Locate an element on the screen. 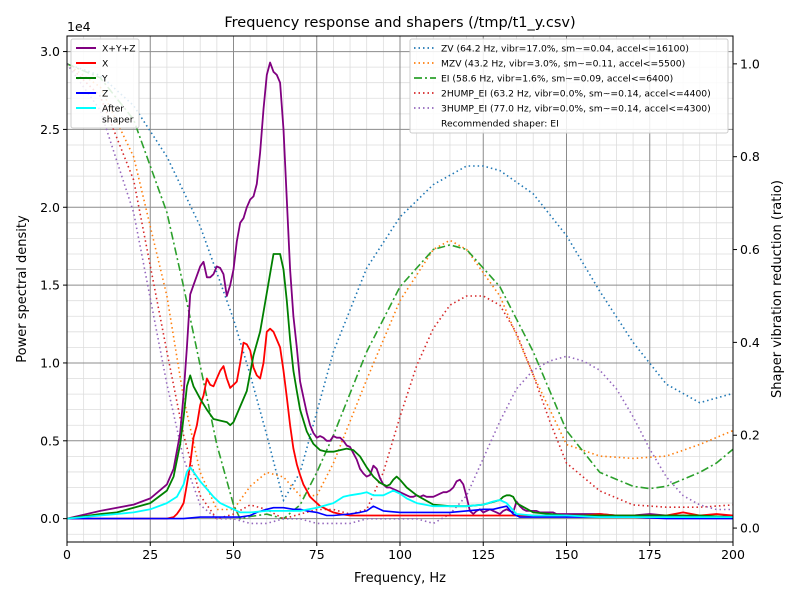 This screenshot has width=800, height=604. x-tick-label: 25 is located at coordinates (150, 554).